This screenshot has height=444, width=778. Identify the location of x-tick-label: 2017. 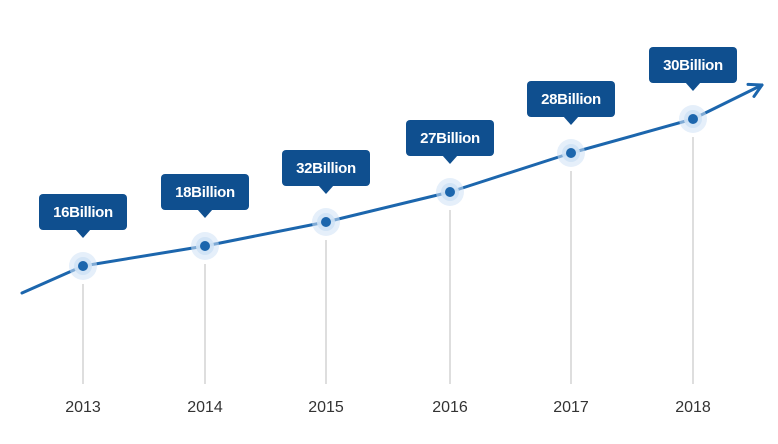
(571, 407).